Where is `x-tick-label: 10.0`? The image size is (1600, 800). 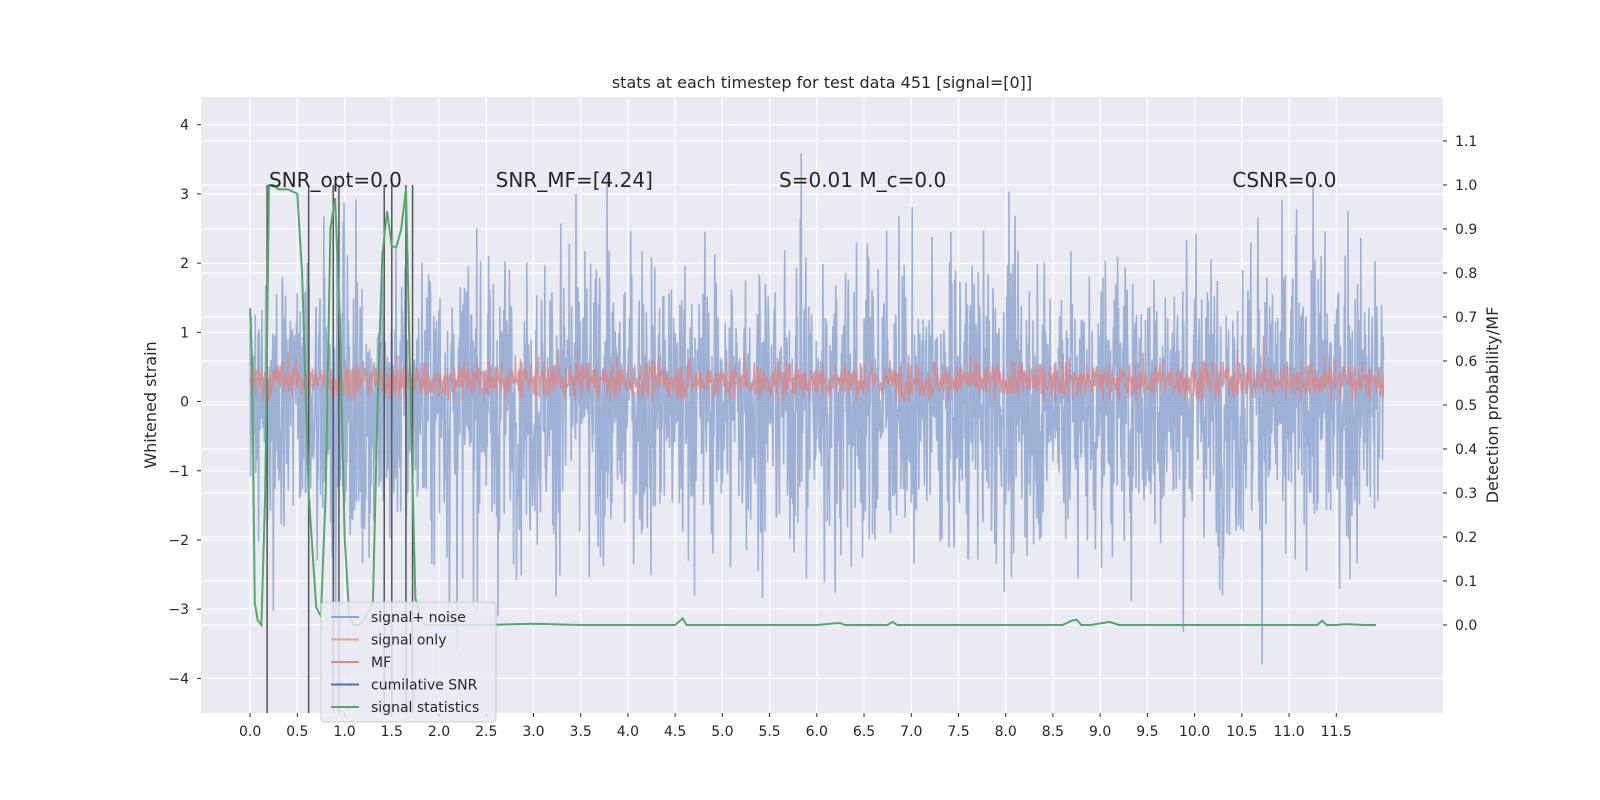
x-tick-label: 10.0 is located at coordinates (1194, 732).